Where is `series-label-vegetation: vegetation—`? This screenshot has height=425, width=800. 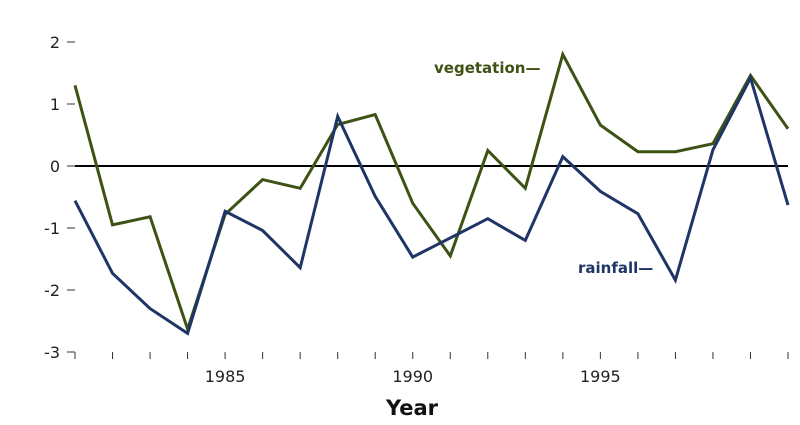 series-label-vegetation: vegetation— is located at coordinates (487, 68).